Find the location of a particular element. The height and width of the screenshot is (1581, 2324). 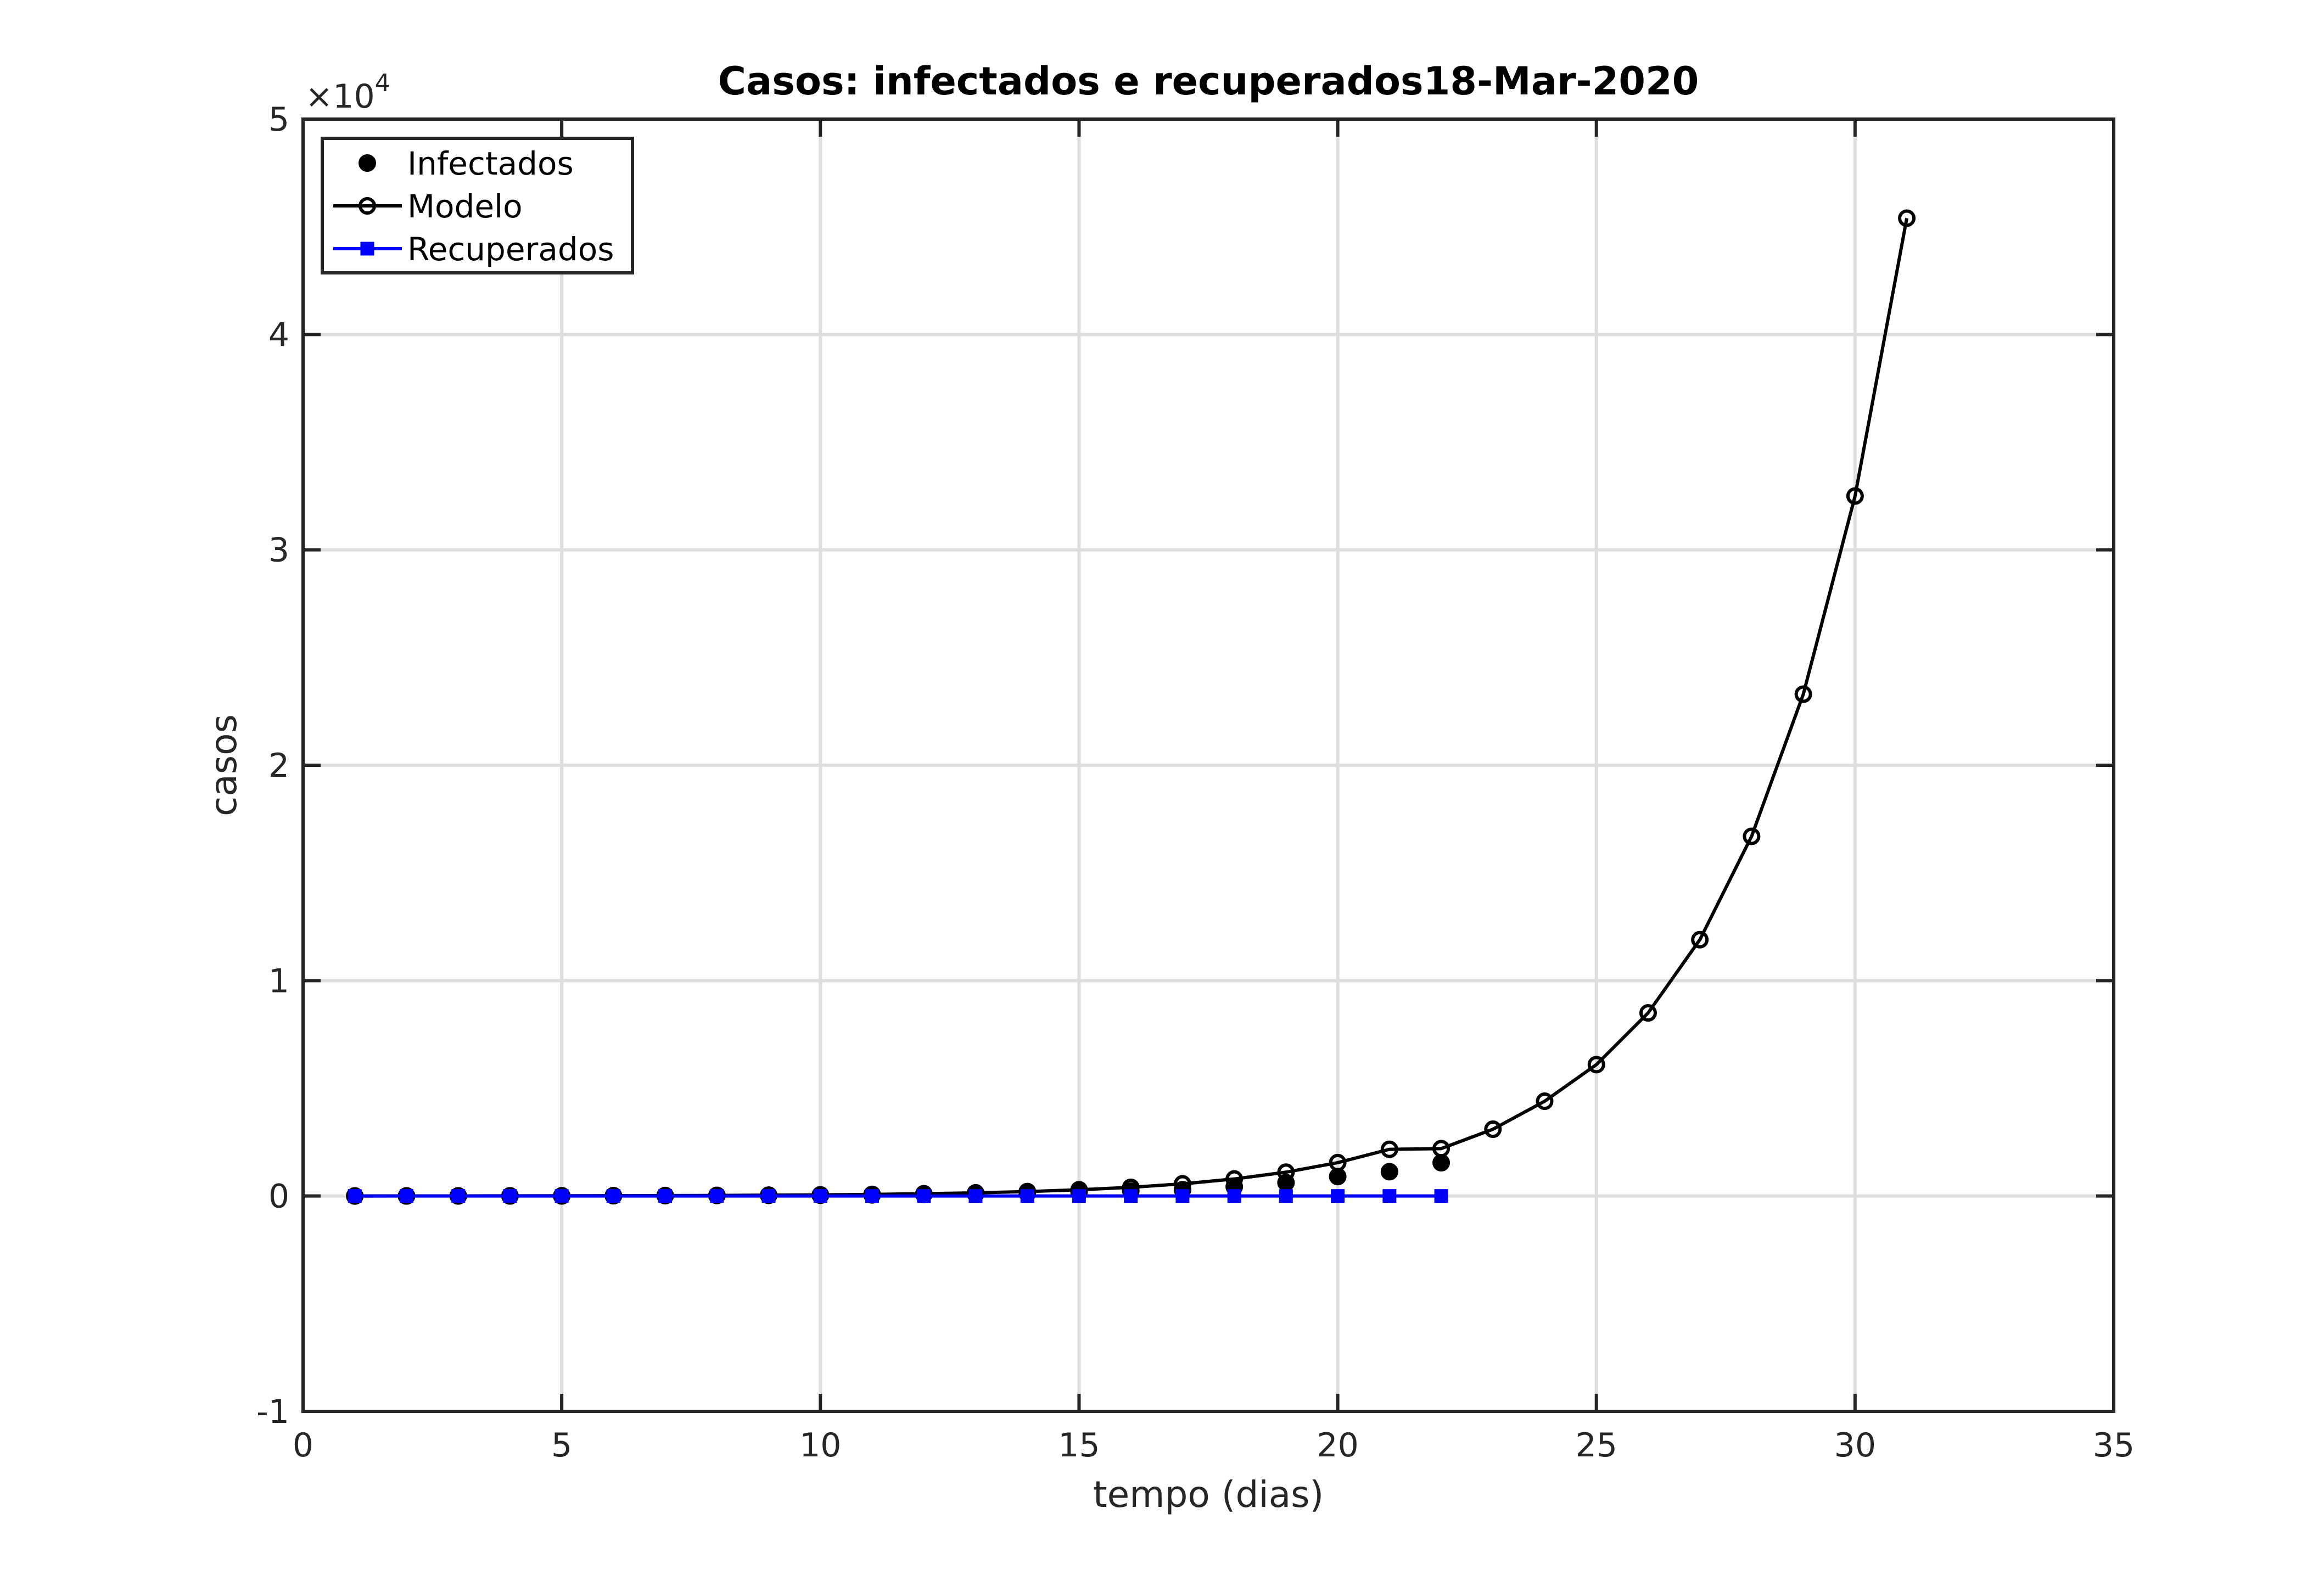

legend: Infectados Modelo Recuperados is located at coordinates (478, 205).